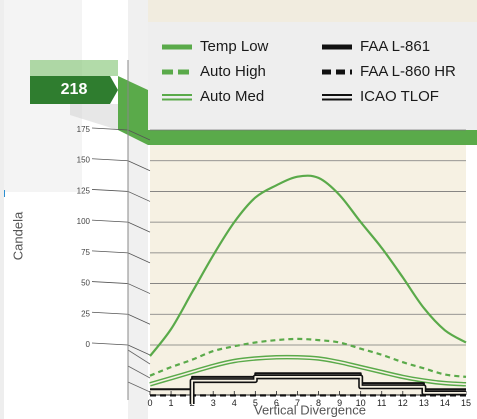 The height and width of the screenshot is (419, 477). What do you see at coordinates (297, 403) in the screenshot?
I see `x-tick-label: 7` at bounding box center [297, 403].